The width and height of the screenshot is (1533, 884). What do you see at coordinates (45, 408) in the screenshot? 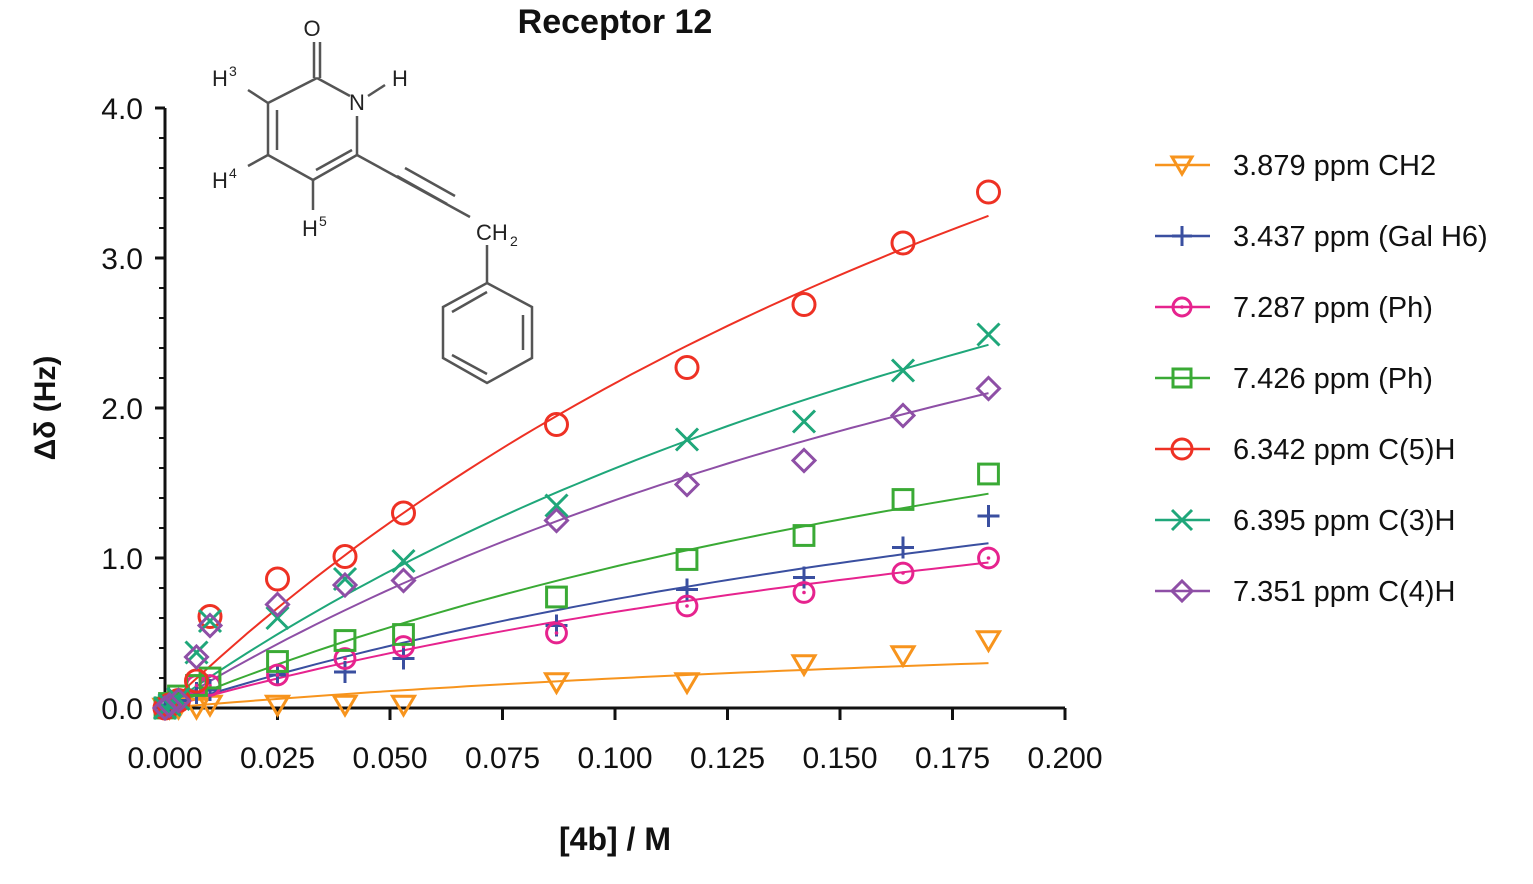
I see `y-axis-label: Δδ (Hz)` at bounding box center [45, 408].